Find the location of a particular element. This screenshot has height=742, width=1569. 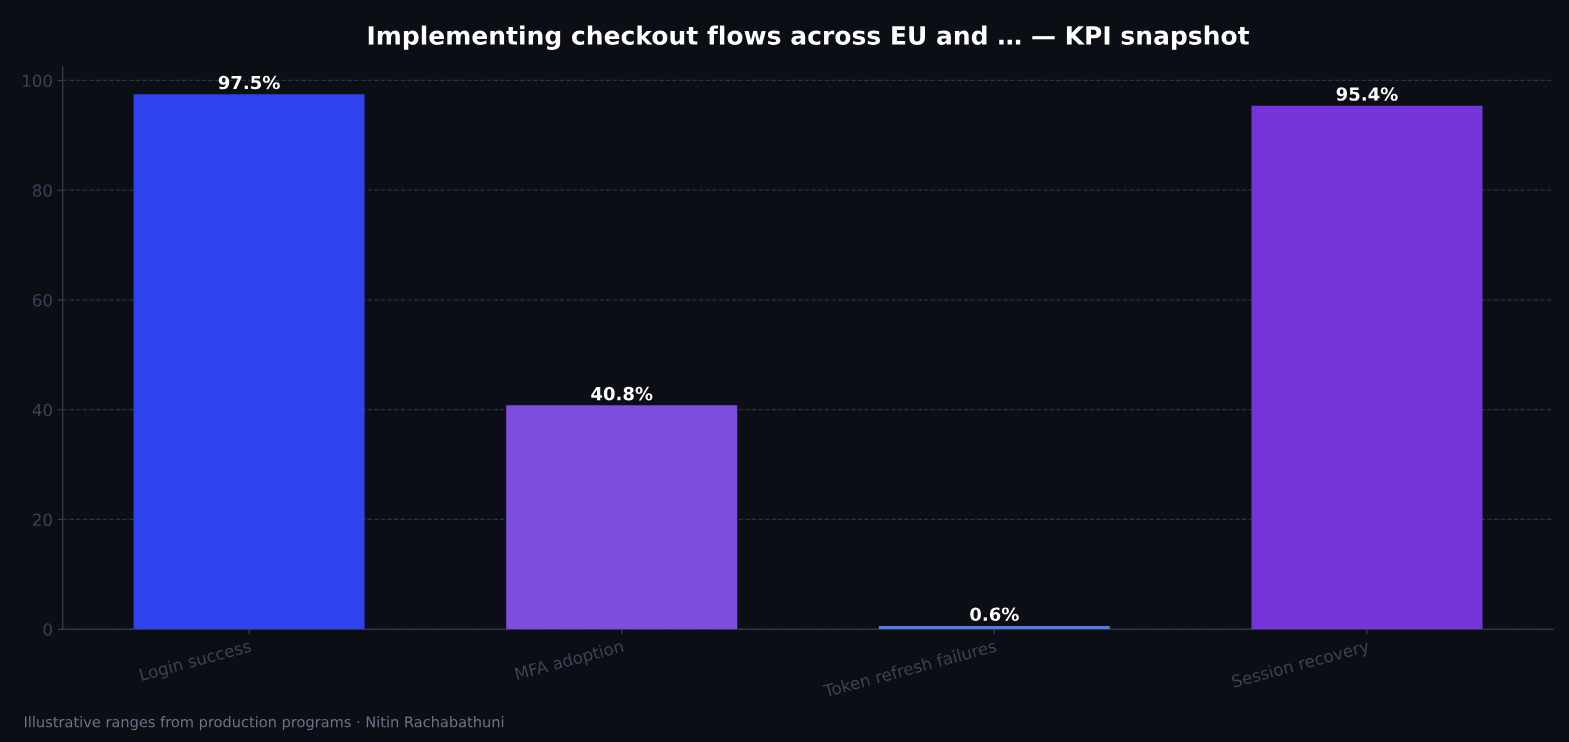

x-tick-label: Token refresh failures is located at coordinates (909, 668).